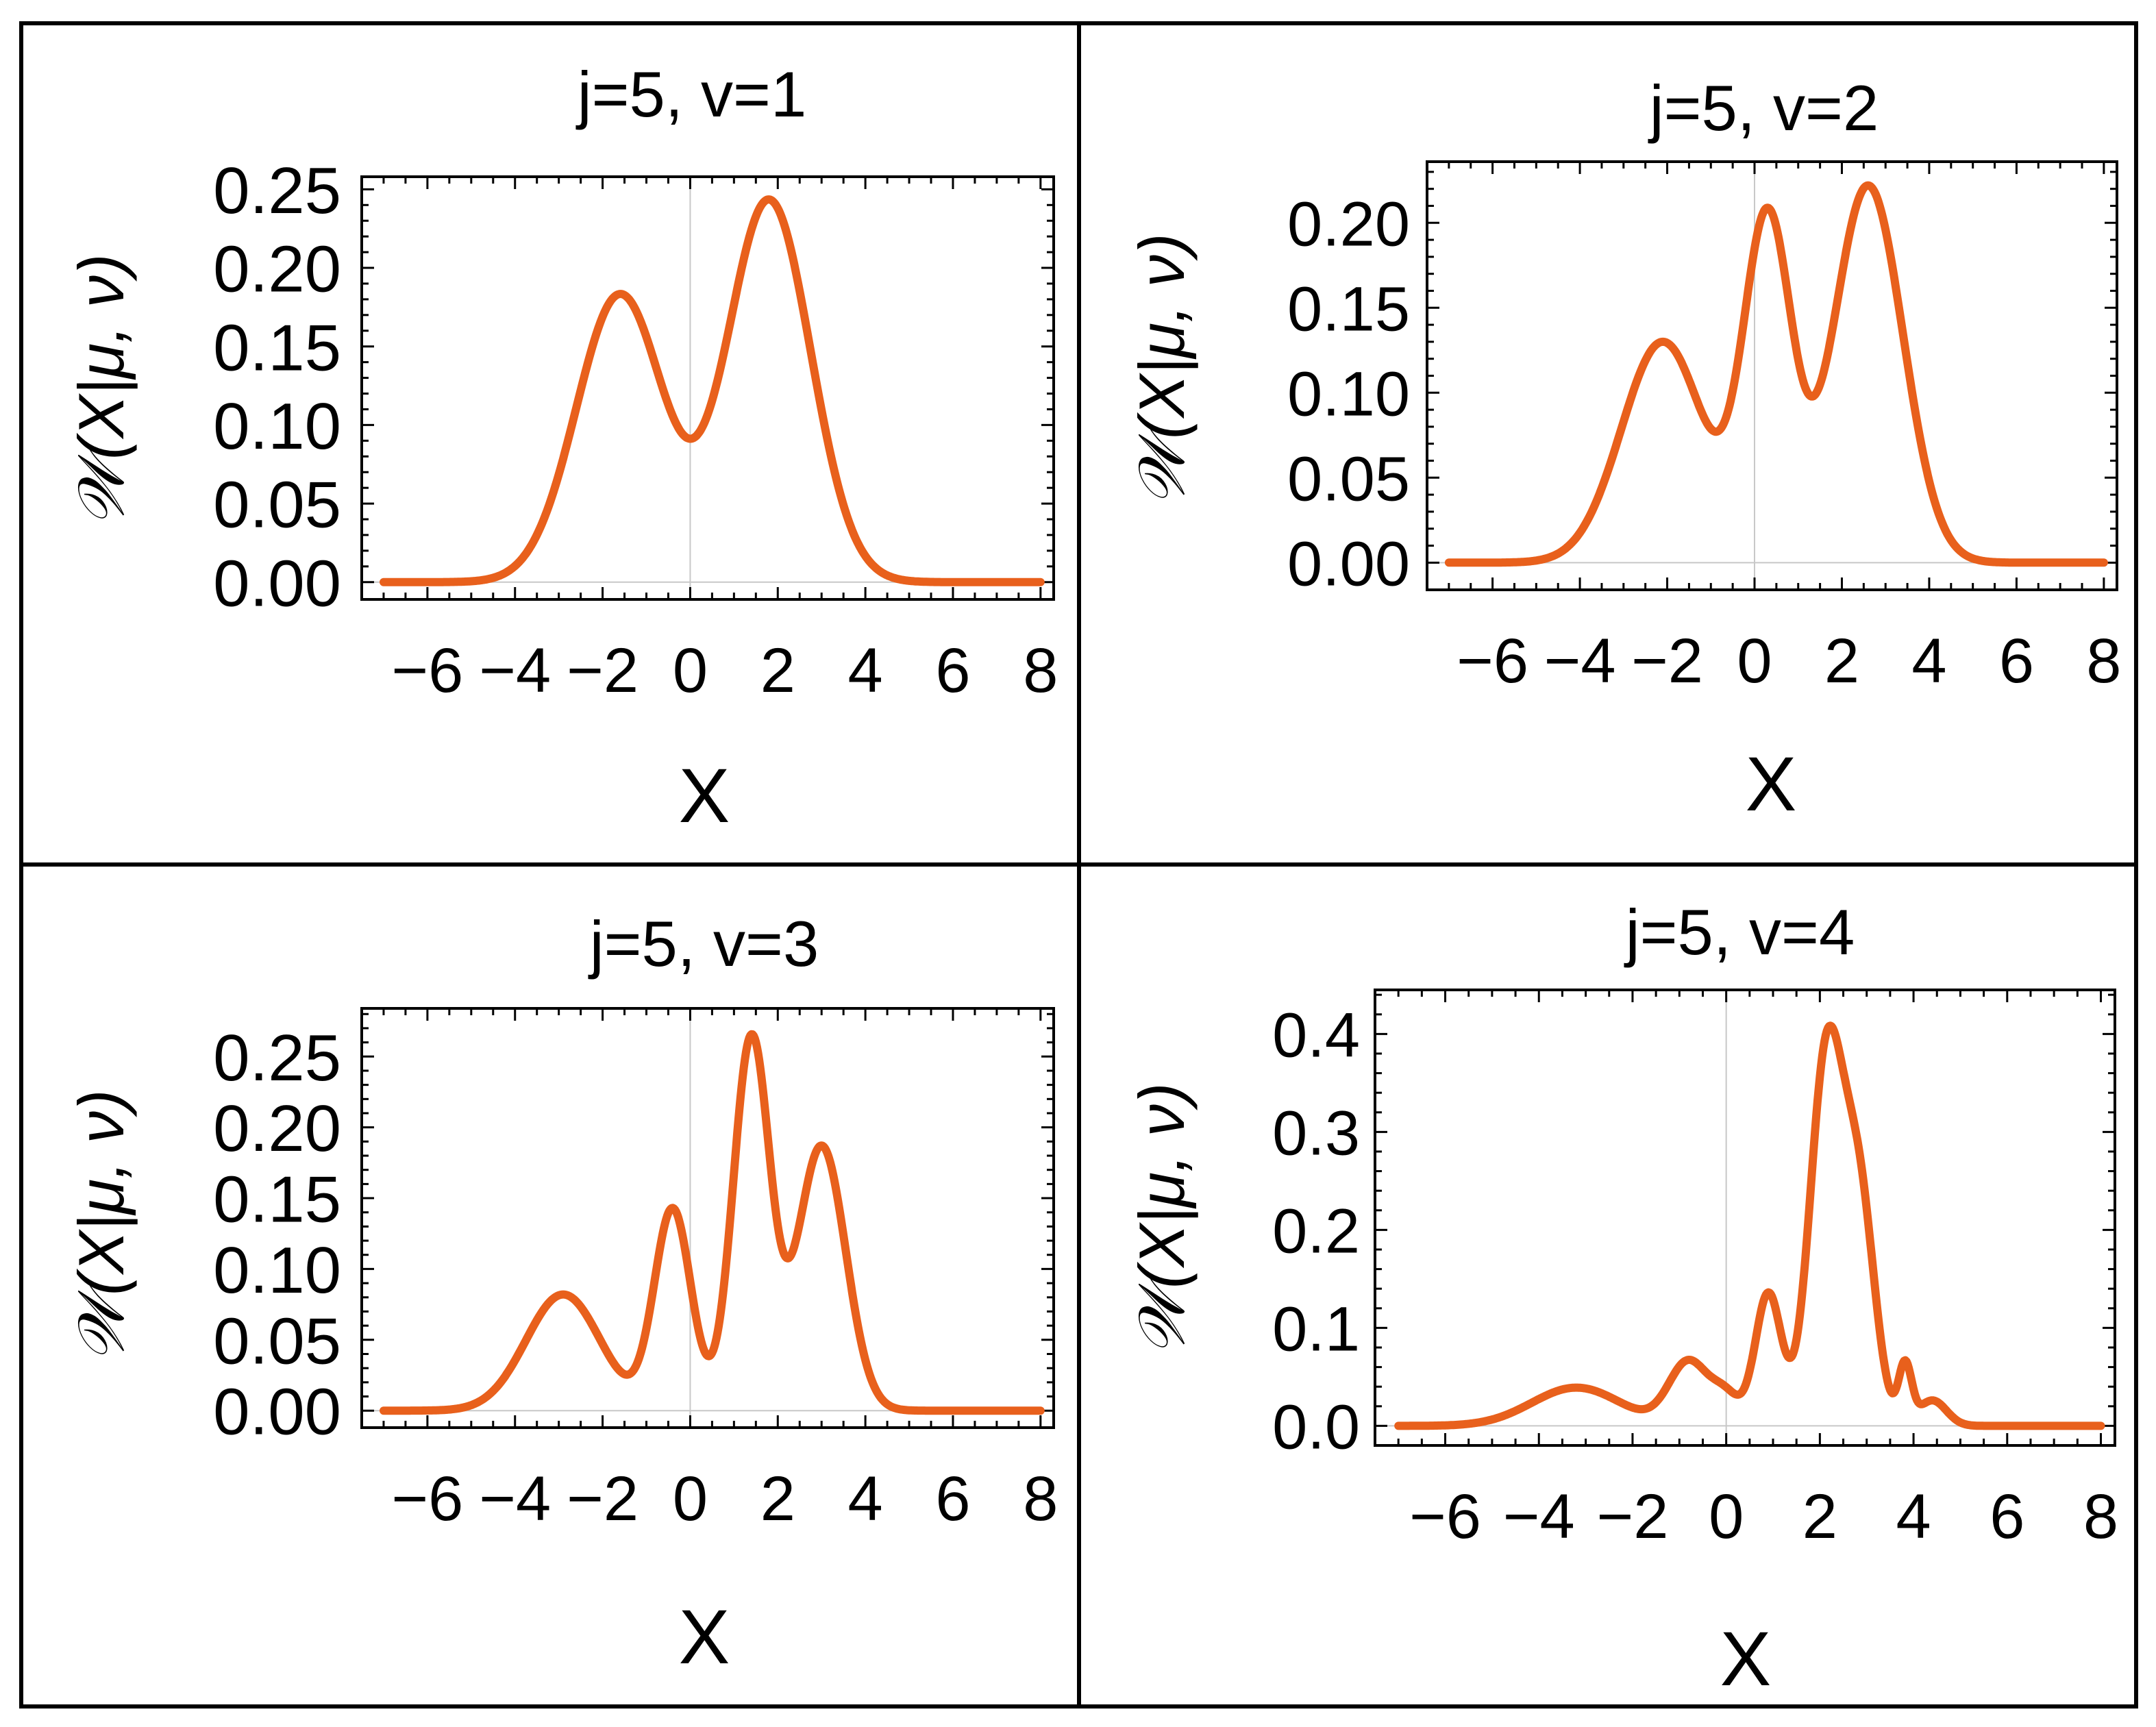  Describe the element at coordinates (1739, 932) in the screenshot. I see `panel-title: j=5, v=4` at that location.